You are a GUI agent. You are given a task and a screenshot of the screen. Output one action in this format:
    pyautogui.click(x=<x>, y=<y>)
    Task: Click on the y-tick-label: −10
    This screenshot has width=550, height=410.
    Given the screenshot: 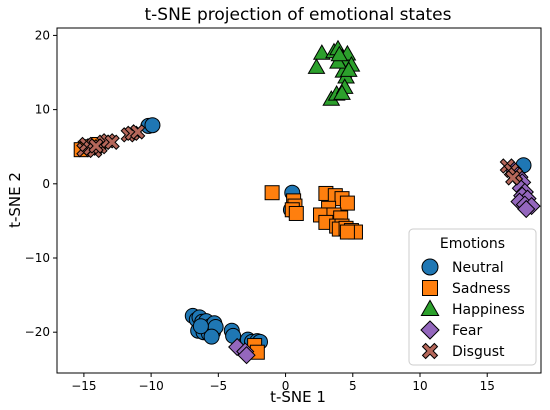 What is the action you would take?
    pyautogui.click(x=37, y=258)
    